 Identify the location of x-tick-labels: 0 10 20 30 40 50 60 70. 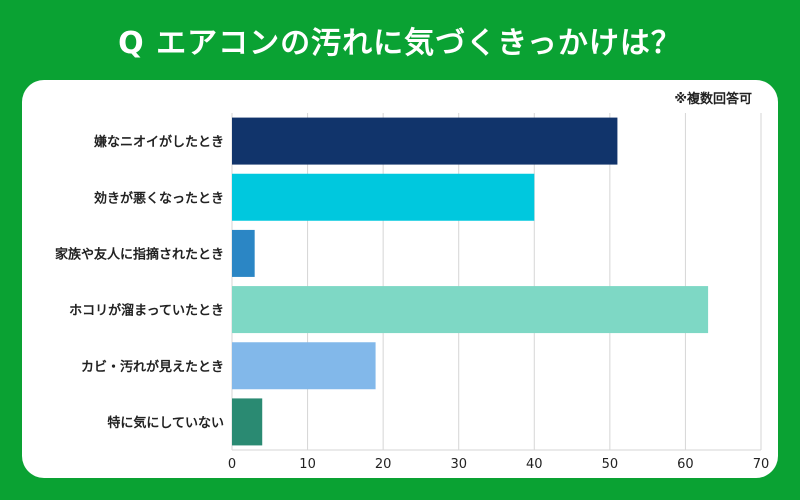
(498, 464).